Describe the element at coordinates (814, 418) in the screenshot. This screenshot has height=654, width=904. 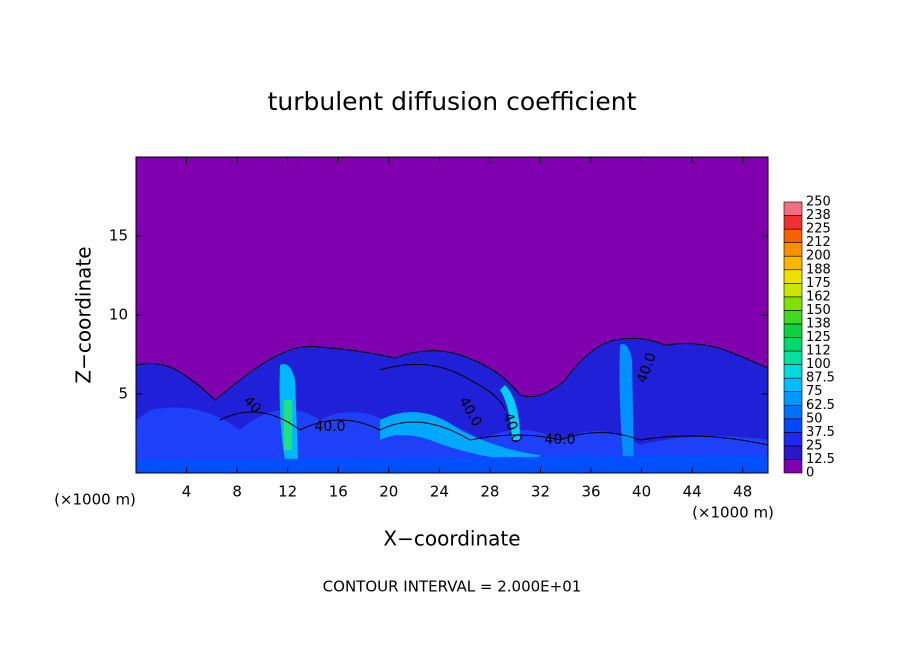
I see `colorbar-label: 50` at that location.